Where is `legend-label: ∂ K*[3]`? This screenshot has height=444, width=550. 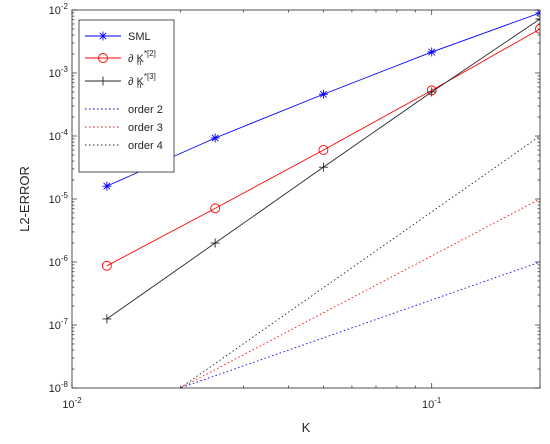 legend-label: ∂ K*[3] is located at coordinates (142, 80).